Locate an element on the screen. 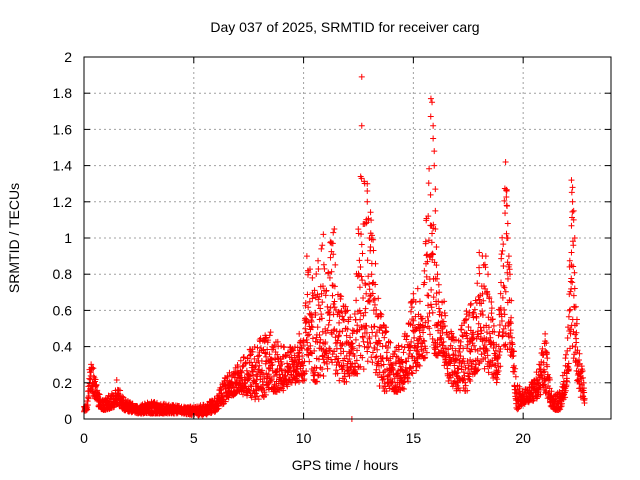 The image size is (640, 480). x-tick-label: 15 is located at coordinates (414, 438).